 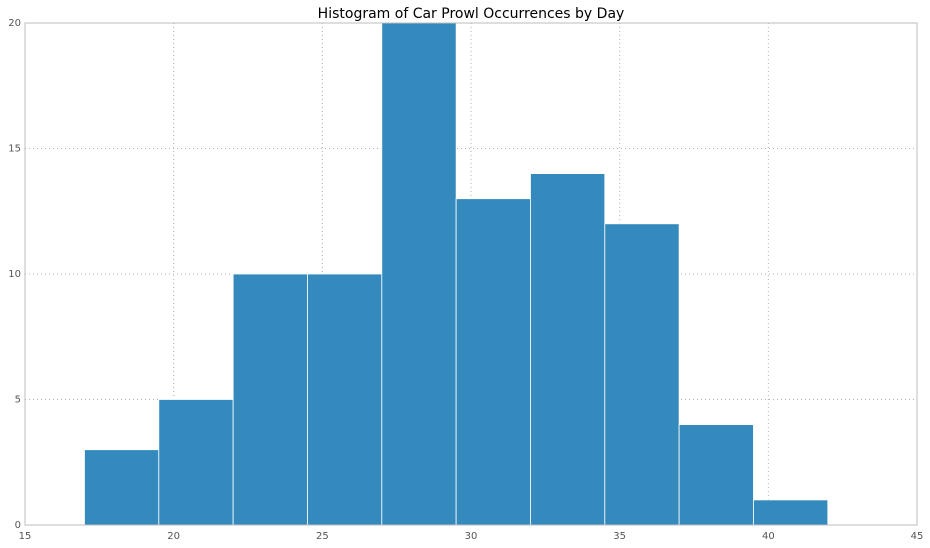 I want to click on y-axis-ticks: 0 5 10 15 20, so click(x=14, y=274).